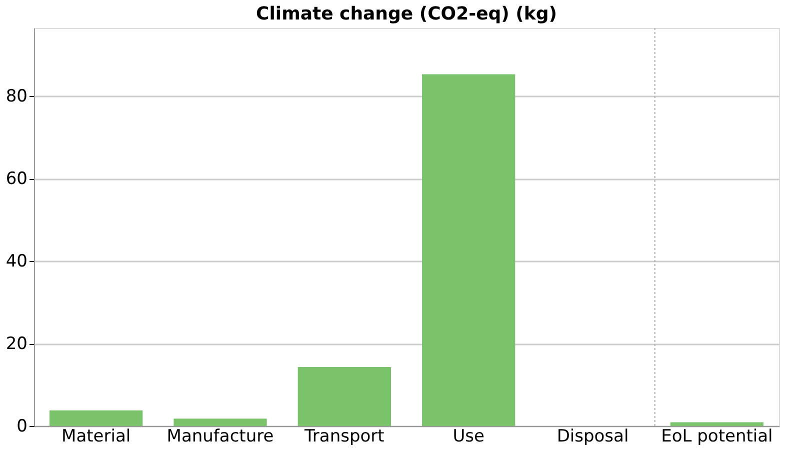 This screenshot has height=470, width=795. Describe the element at coordinates (344, 436) in the screenshot. I see `x-tick-label: Transport` at that location.